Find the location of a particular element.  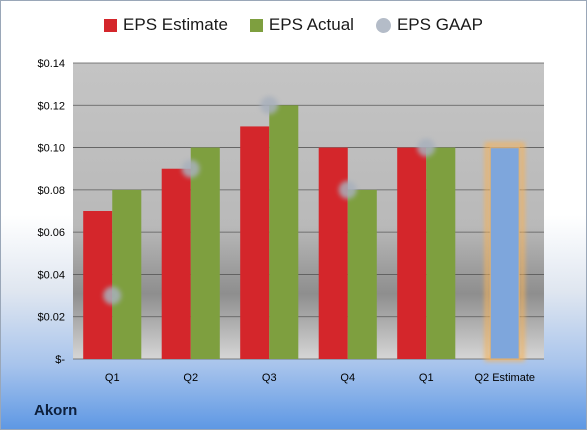

legend: EPS Estimate EPS Actual EPS GAAP is located at coordinates (293, 25).